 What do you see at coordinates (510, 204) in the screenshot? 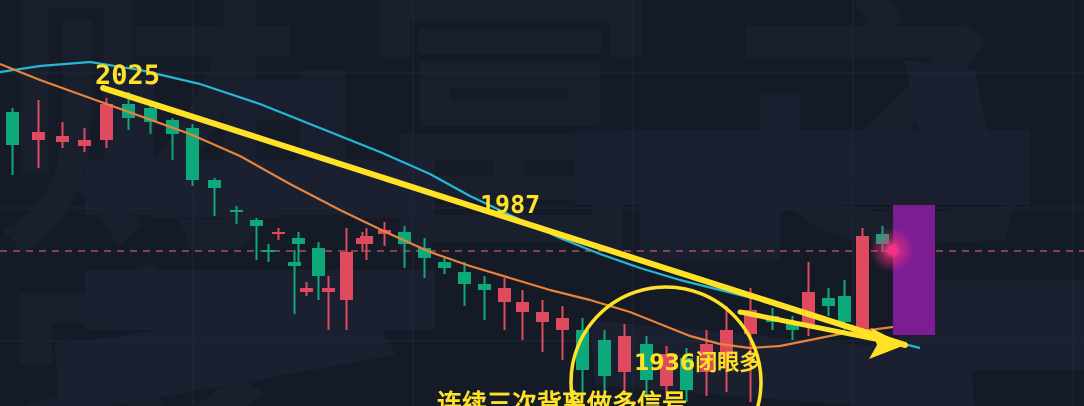
I see `label-1987: 1987` at bounding box center [510, 204].